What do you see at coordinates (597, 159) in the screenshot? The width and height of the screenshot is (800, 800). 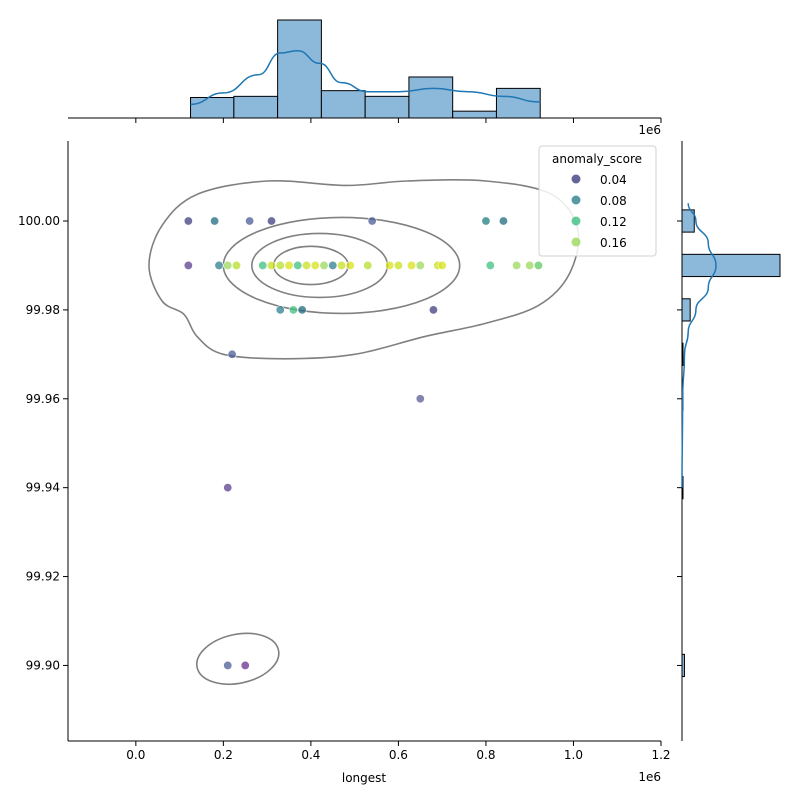 I see `legend-title: anomaly_score` at bounding box center [597, 159].